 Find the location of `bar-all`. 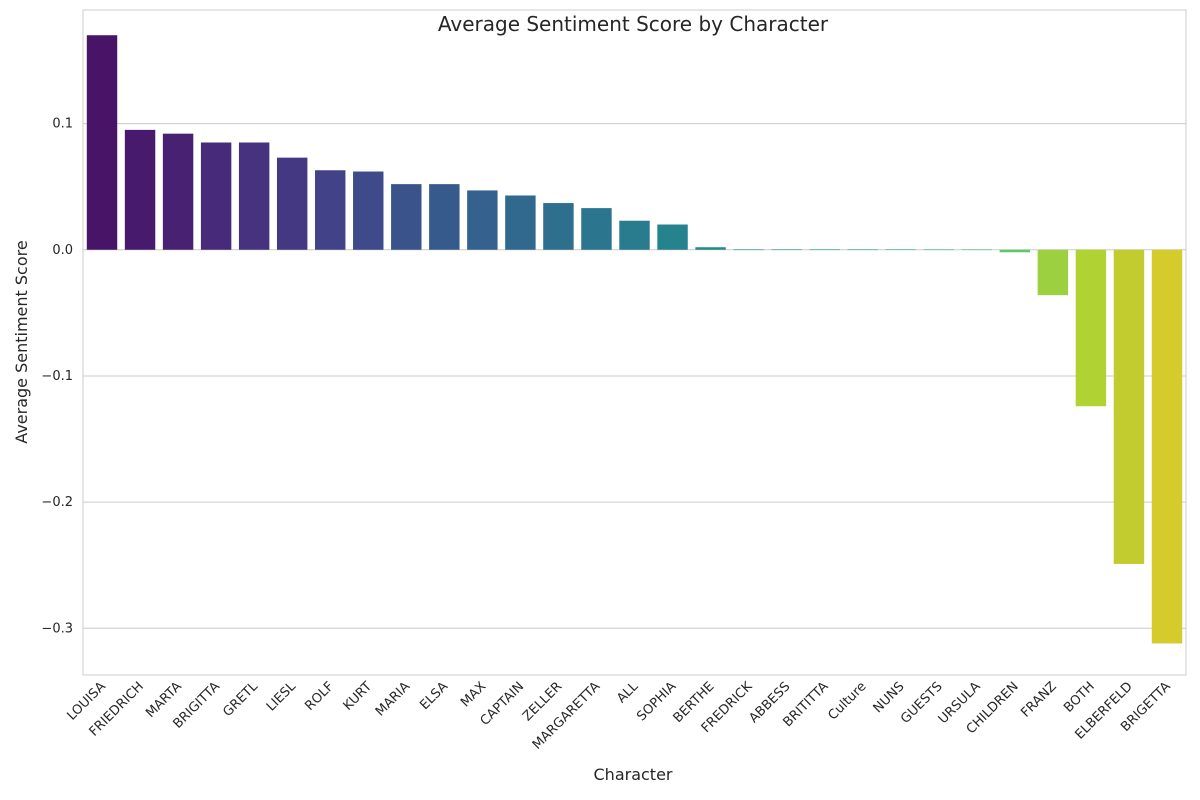

bar-all is located at coordinates (634, 235).